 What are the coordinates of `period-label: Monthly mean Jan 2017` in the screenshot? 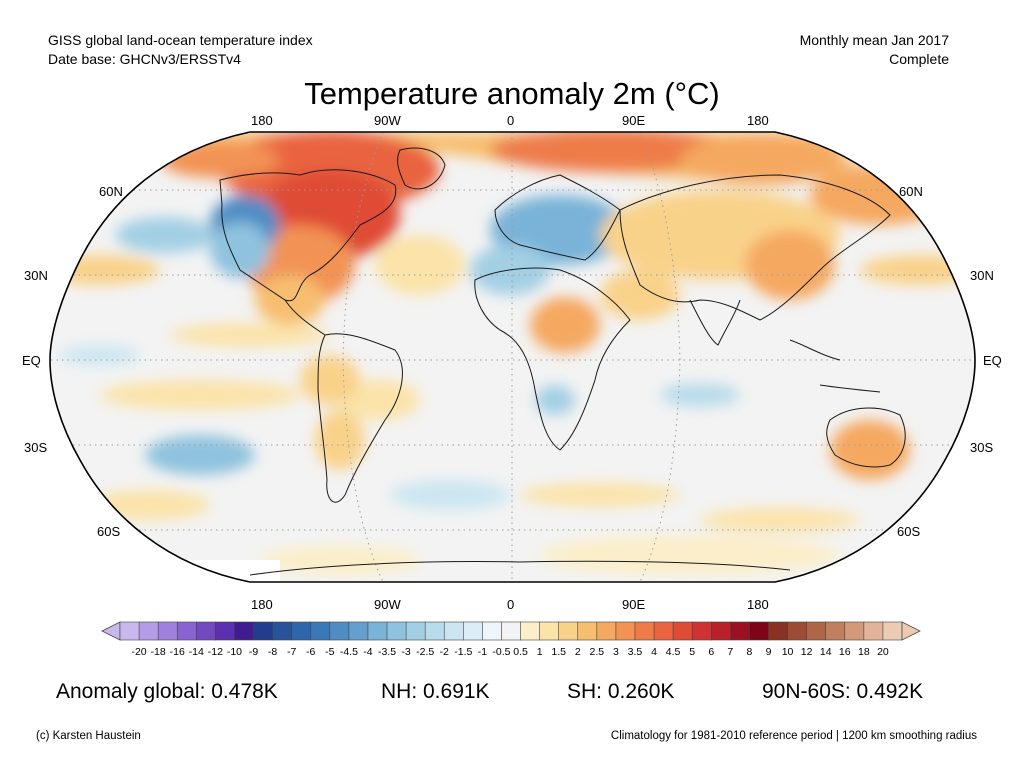 It's located at (874, 40).